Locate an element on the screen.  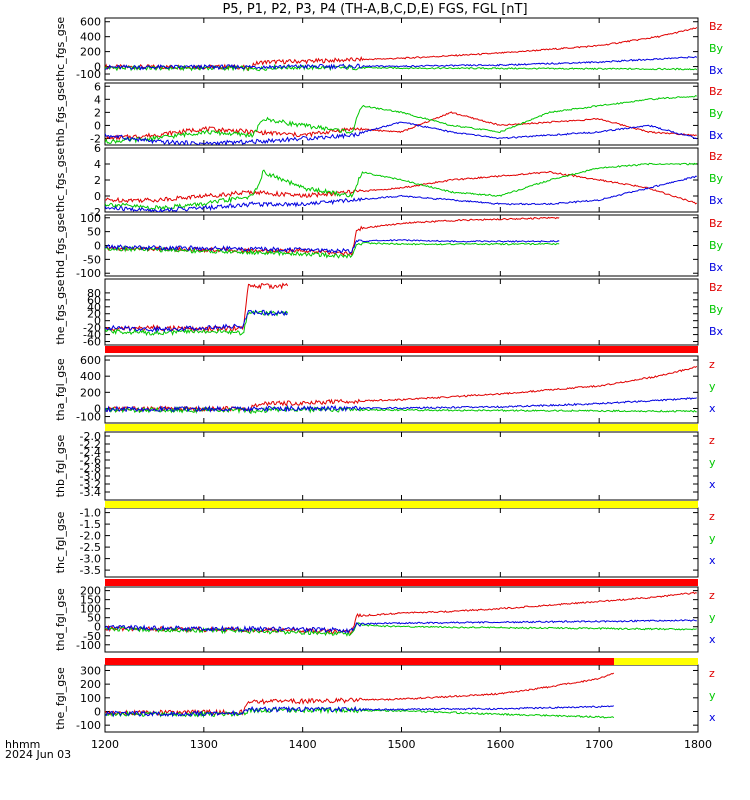
y-tick-label: -60 is located at coordinates (92, 342).